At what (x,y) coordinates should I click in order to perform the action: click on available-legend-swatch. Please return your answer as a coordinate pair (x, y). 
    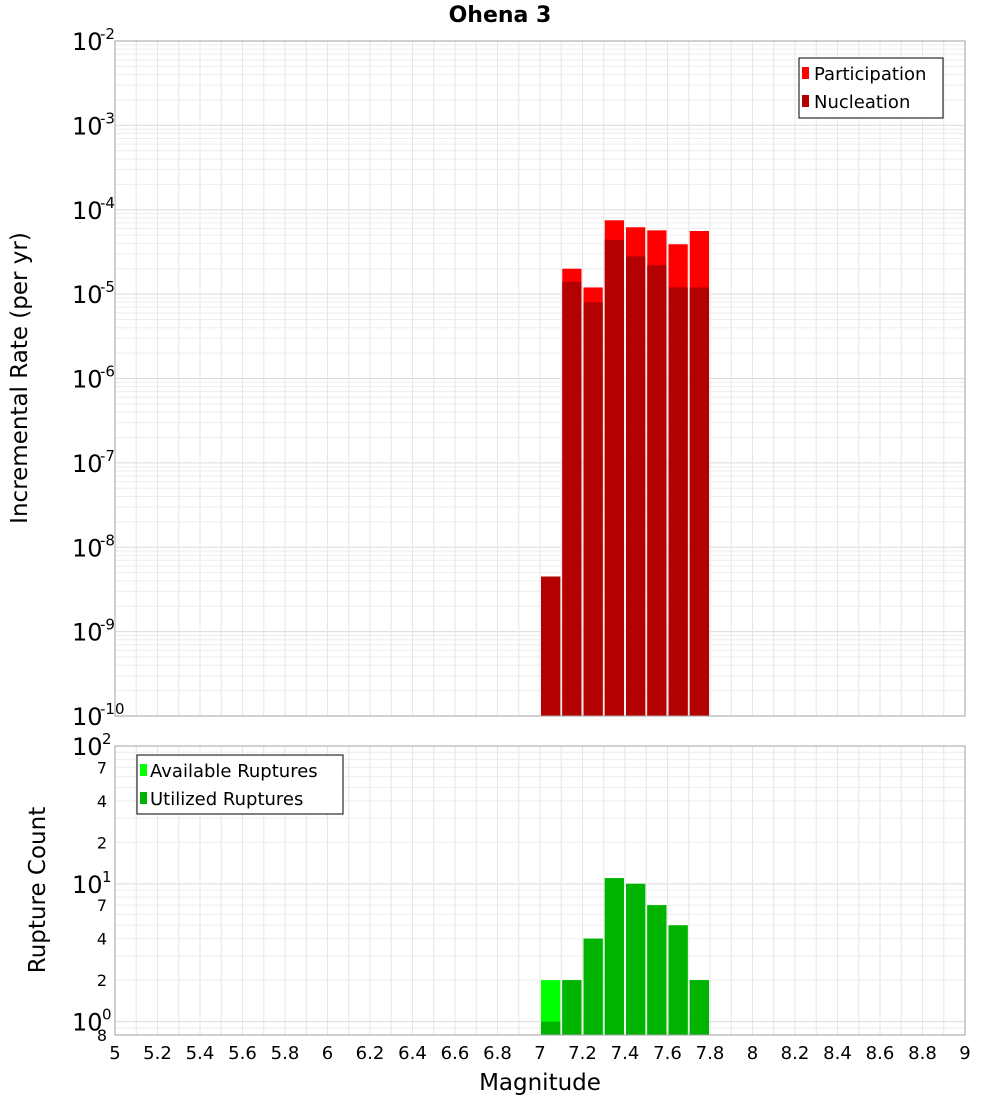
    Looking at the image, I should click on (143, 770).